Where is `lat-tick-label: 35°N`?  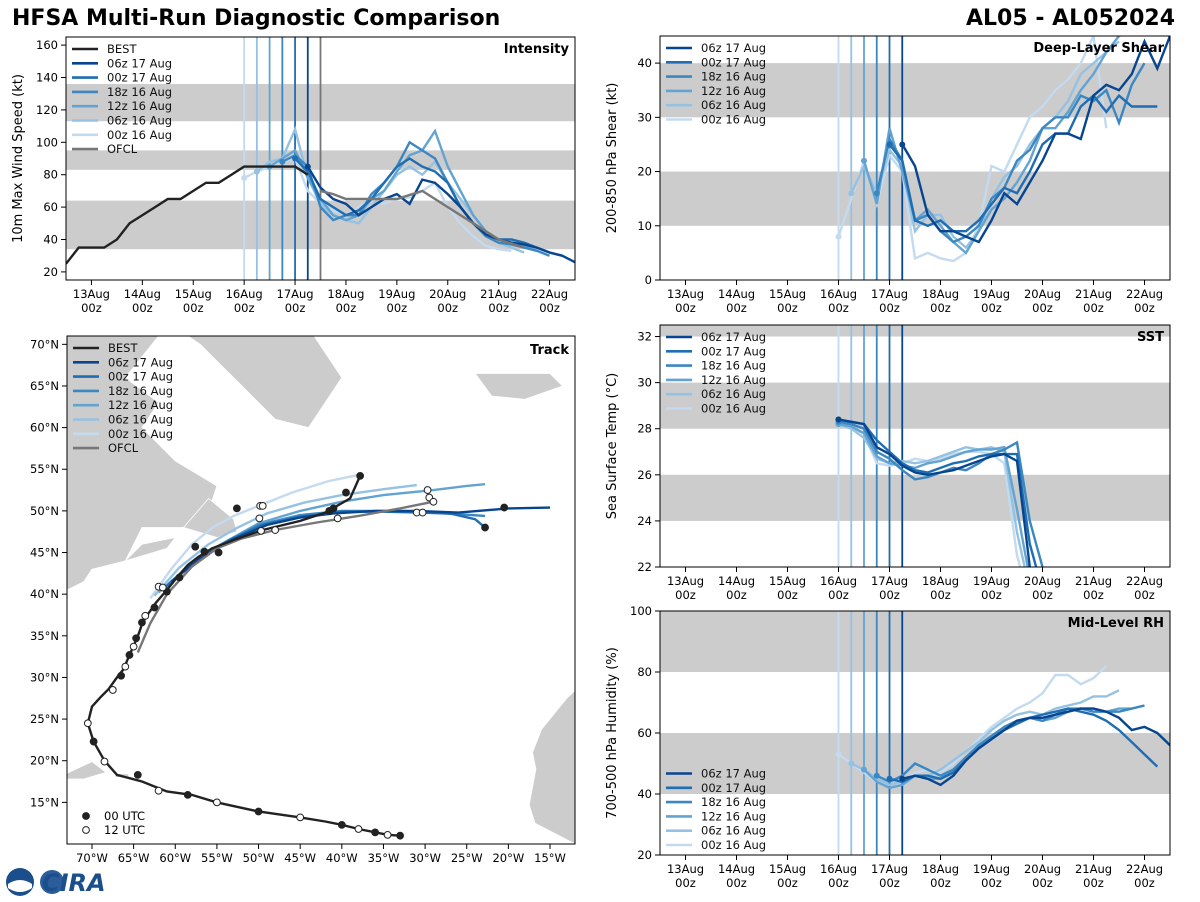
lat-tick-label: 35°N is located at coordinates (44, 636).